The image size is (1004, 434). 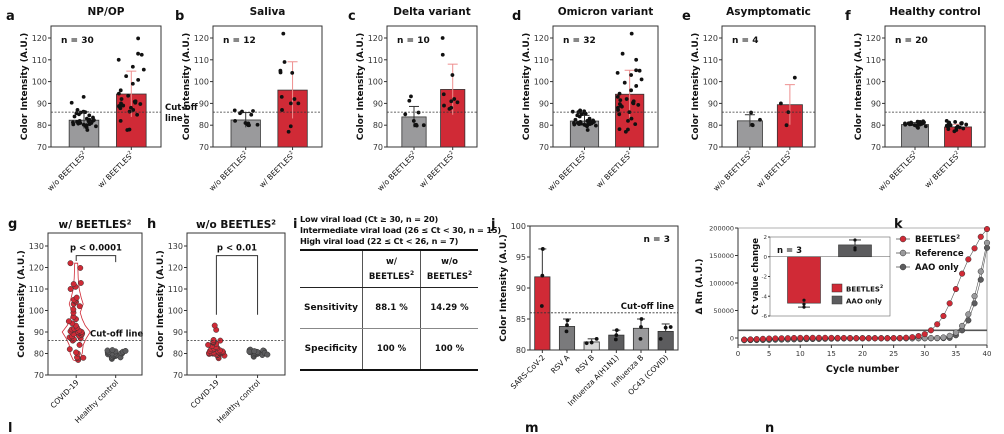 What do you see at coordinates (647, 307) in the screenshot?
I see `cutoff-label-j: Cut-off line` at bounding box center [647, 307].